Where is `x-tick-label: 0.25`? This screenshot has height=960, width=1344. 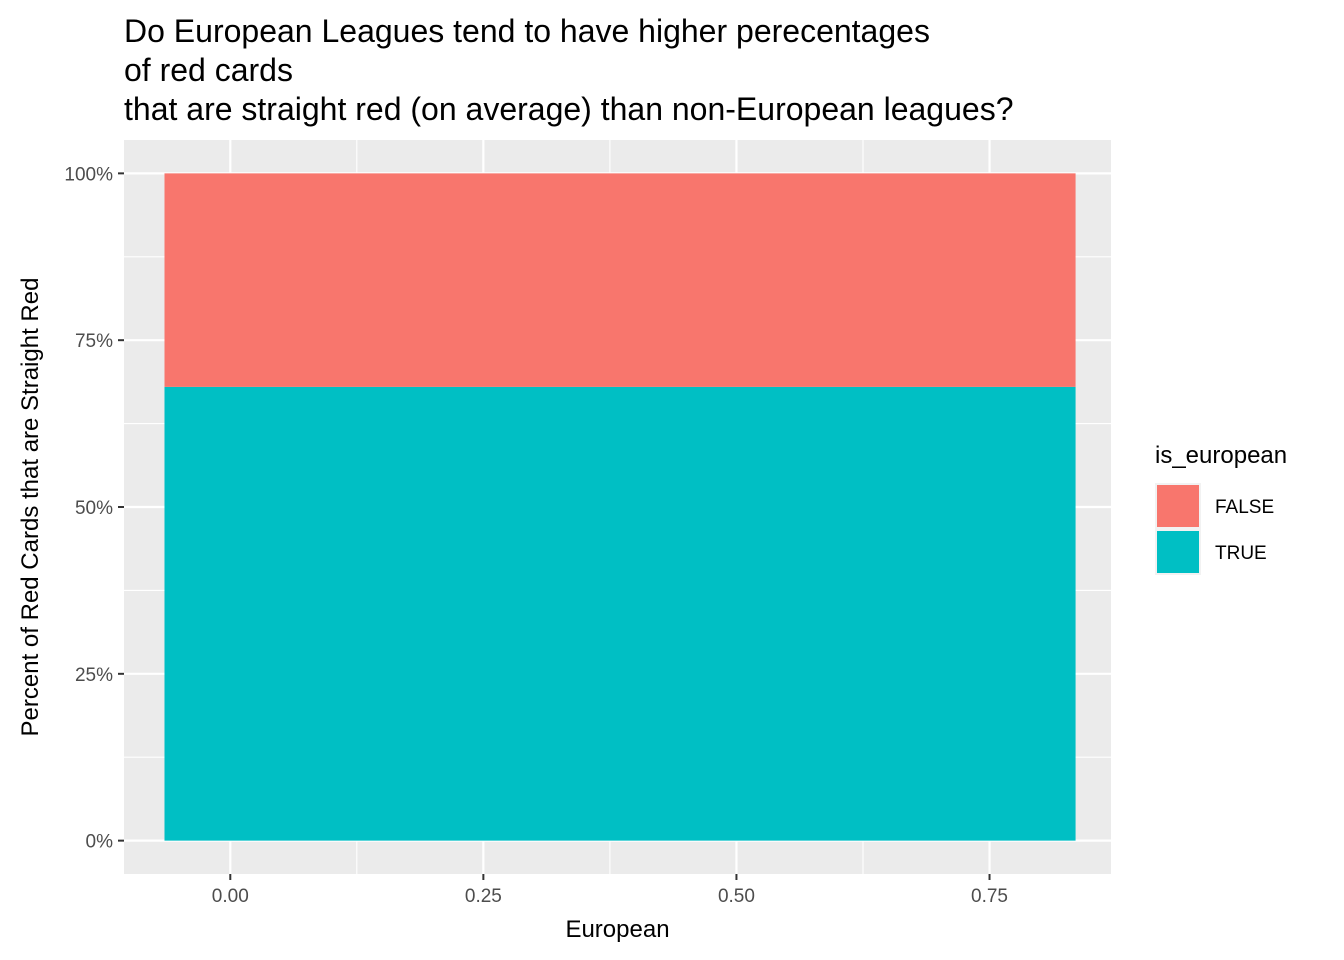
x-tick-label: 0.25 is located at coordinates (483, 896).